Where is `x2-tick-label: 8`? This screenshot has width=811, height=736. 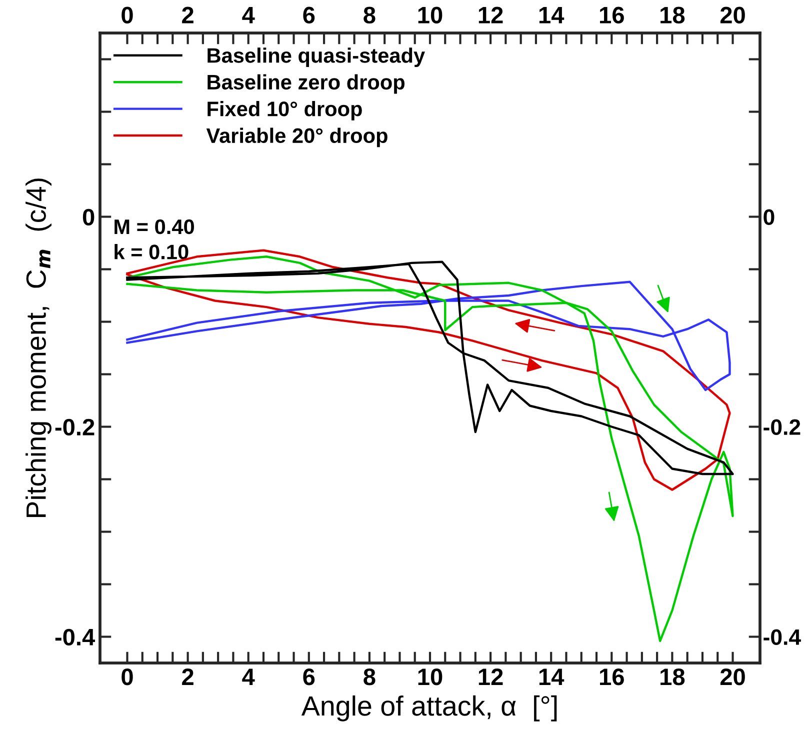 x2-tick-label: 8 is located at coordinates (370, 15).